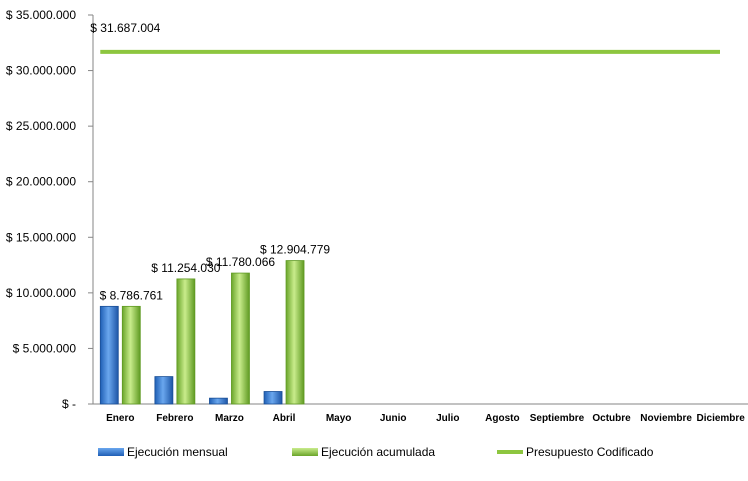  Describe the element at coordinates (120, 418) in the screenshot. I see `x-tick-label: Enero` at that location.